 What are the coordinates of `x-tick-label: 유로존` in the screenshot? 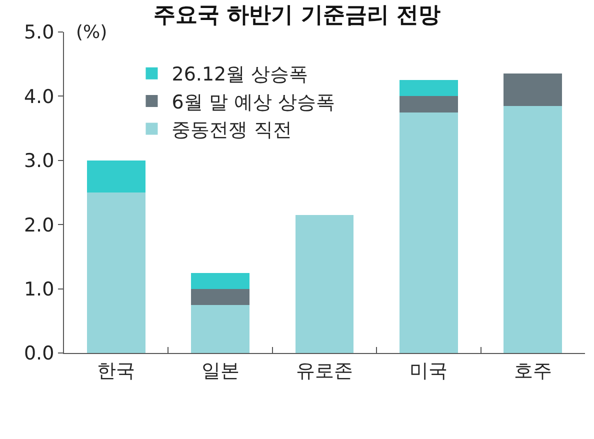 It's located at (324, 371).